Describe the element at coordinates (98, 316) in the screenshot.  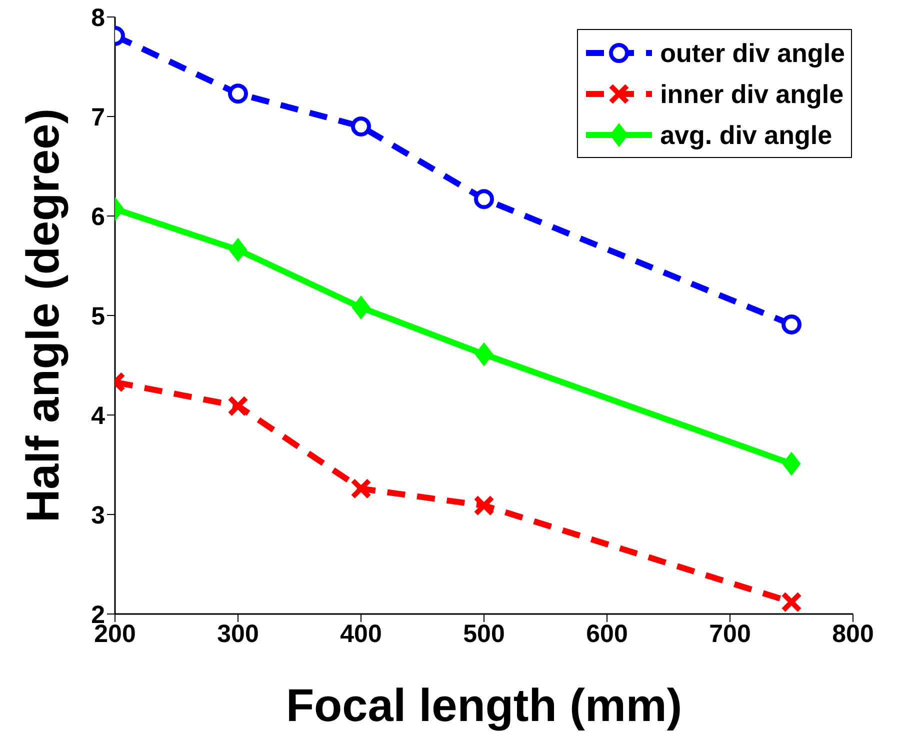
I see `y-tick-label: 5` at that location.